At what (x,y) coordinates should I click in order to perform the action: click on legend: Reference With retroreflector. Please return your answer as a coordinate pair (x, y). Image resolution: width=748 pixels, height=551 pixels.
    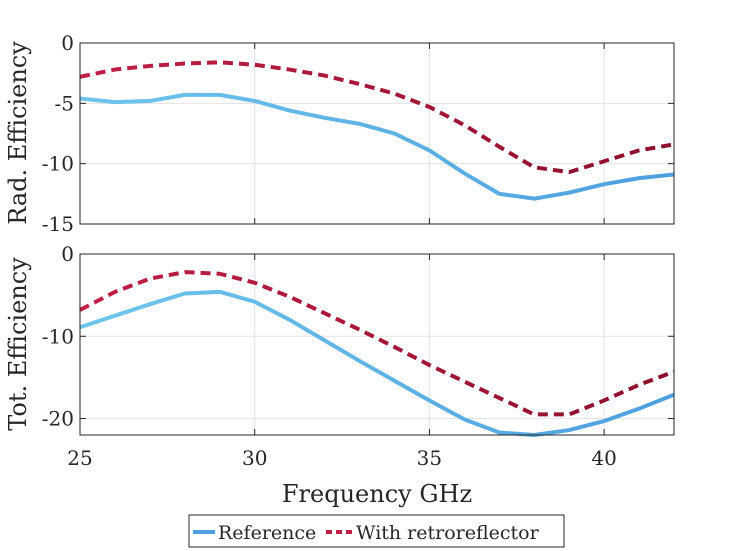
    Looking at the image, I should click on (376, 531).